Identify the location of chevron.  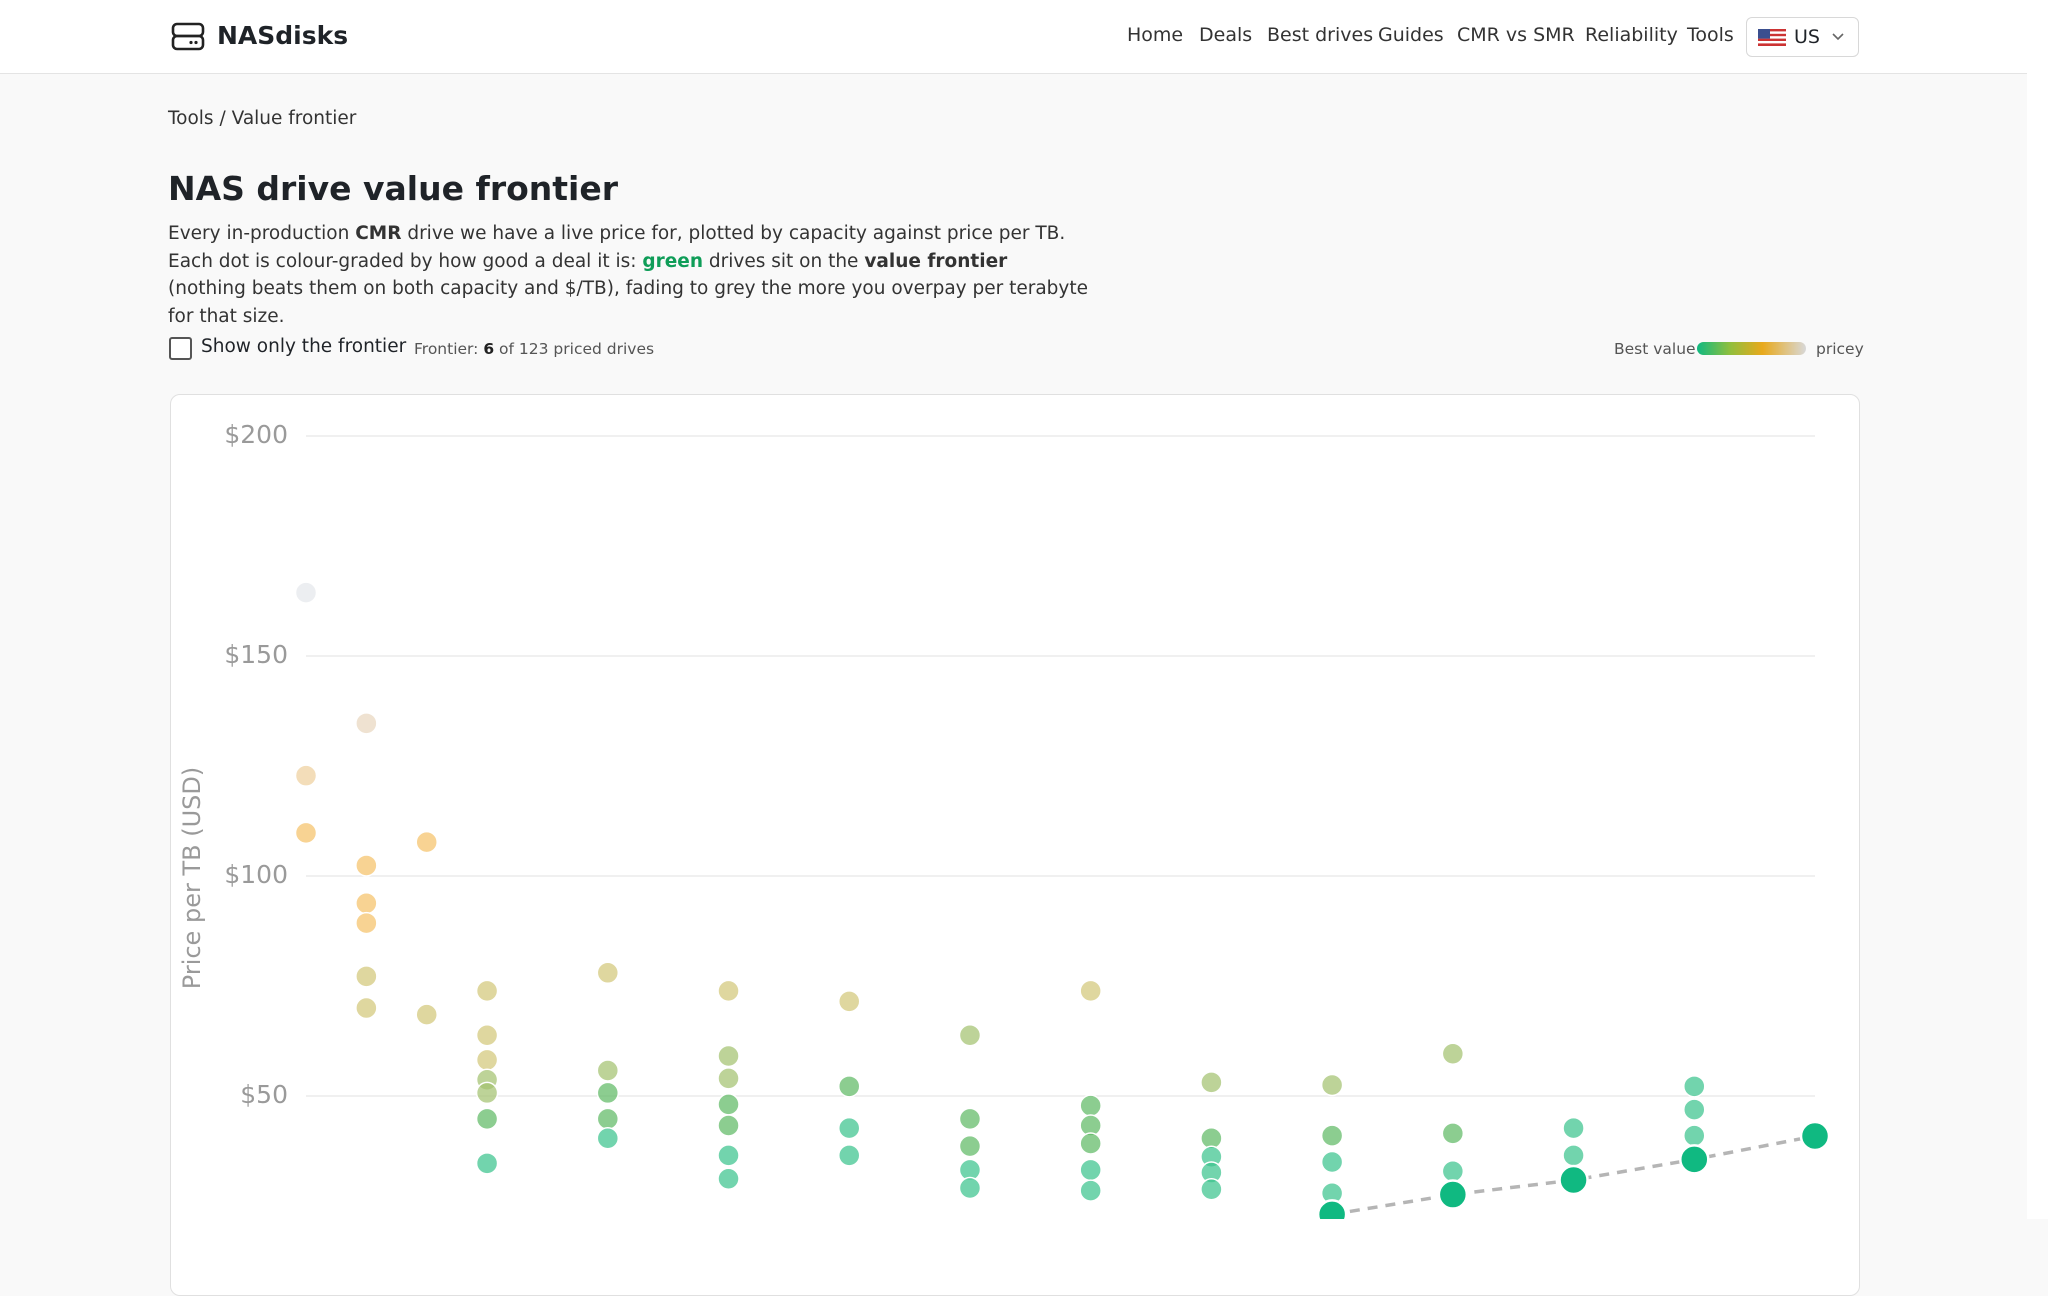
(1838, 37).